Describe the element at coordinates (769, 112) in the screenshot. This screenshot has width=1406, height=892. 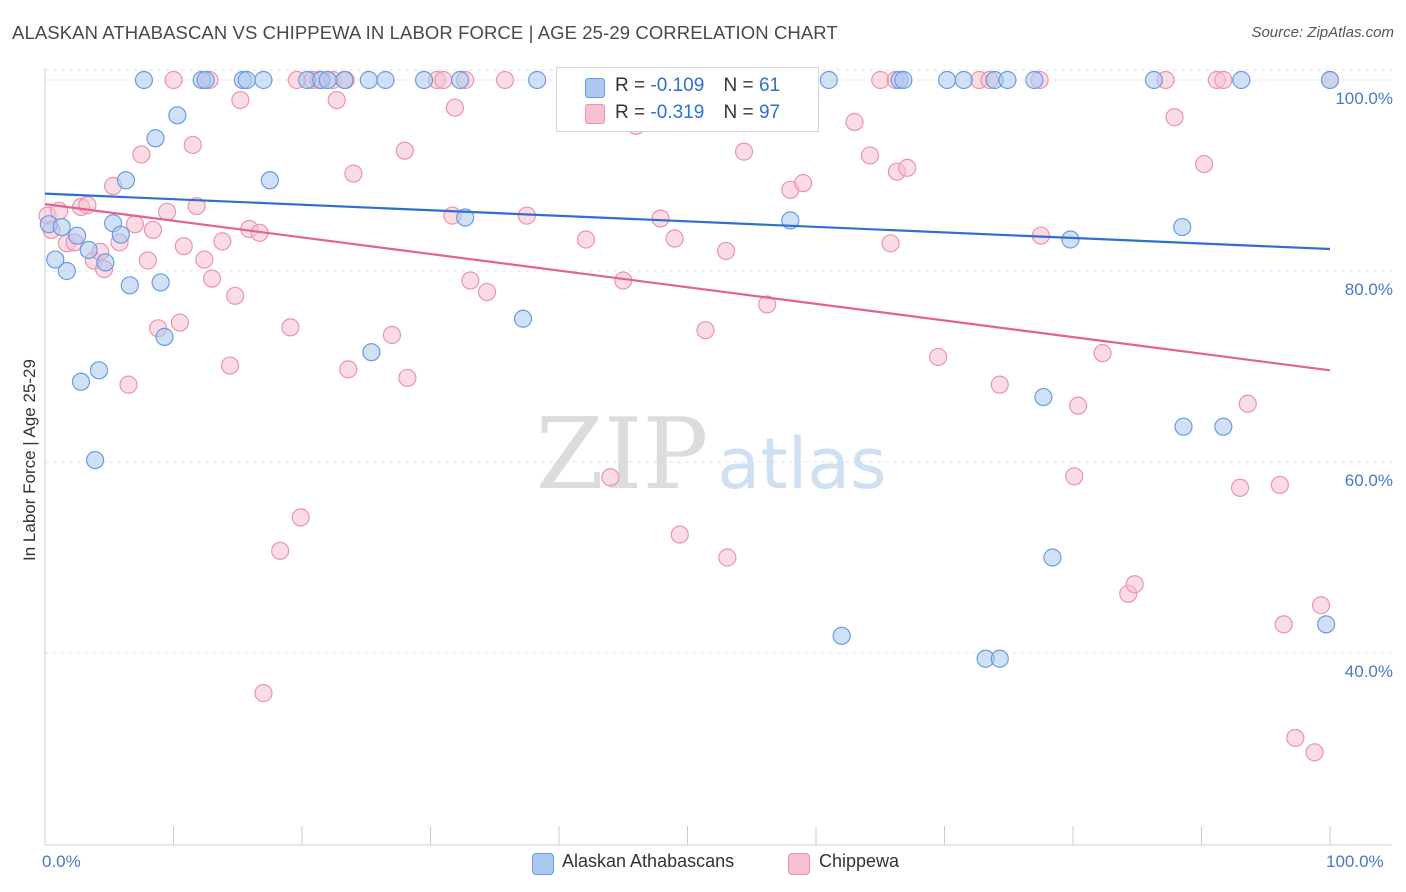
I see `legend-pink-n-value: 97` at that location.